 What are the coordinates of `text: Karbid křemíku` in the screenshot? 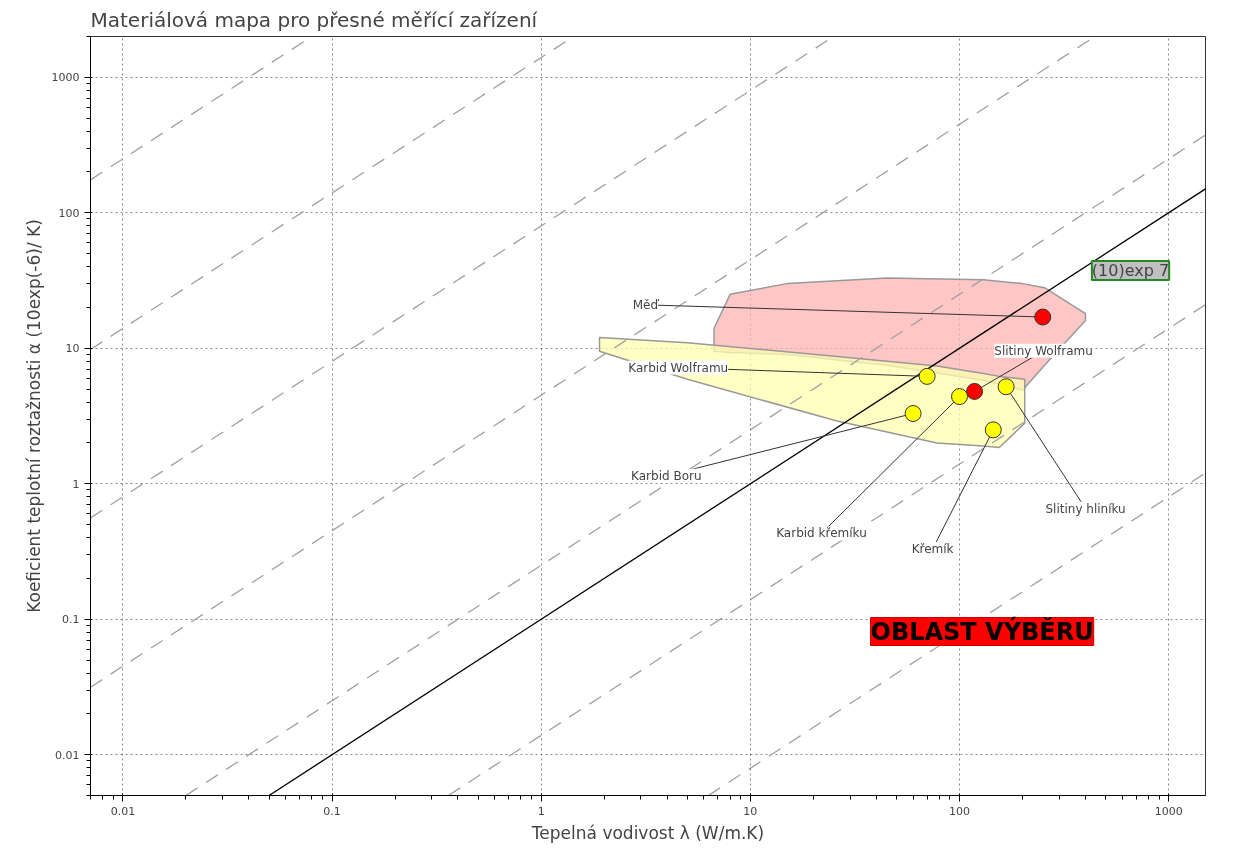 It's located at (821, 533).